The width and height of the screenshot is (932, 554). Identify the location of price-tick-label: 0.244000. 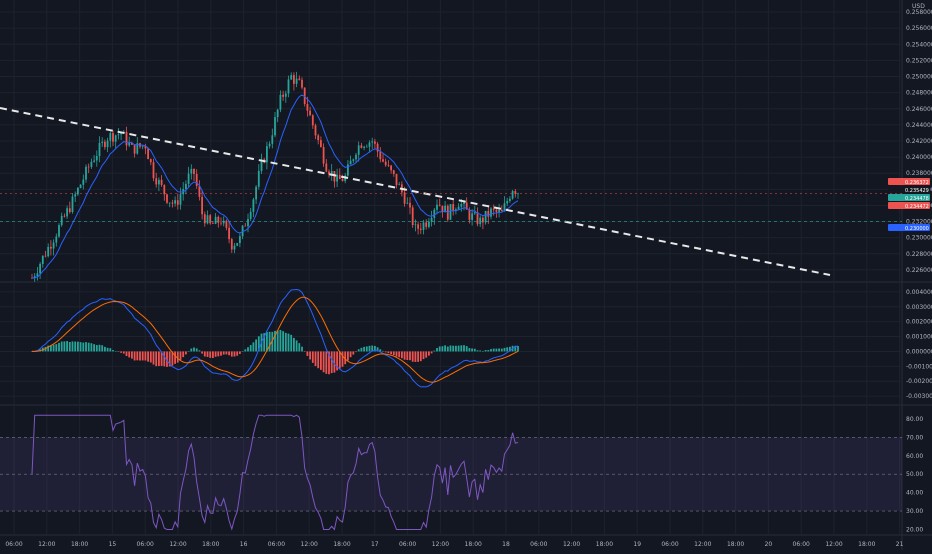
(919, 125).